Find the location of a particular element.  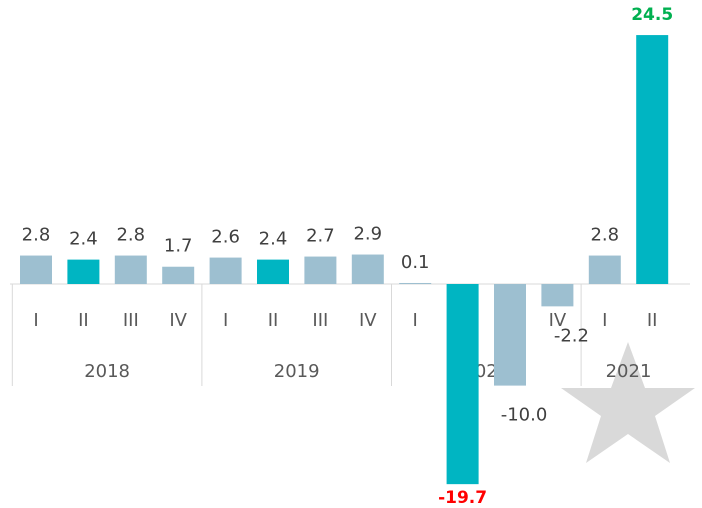

value-label: 1.7 is located at coordinates (178, 246).